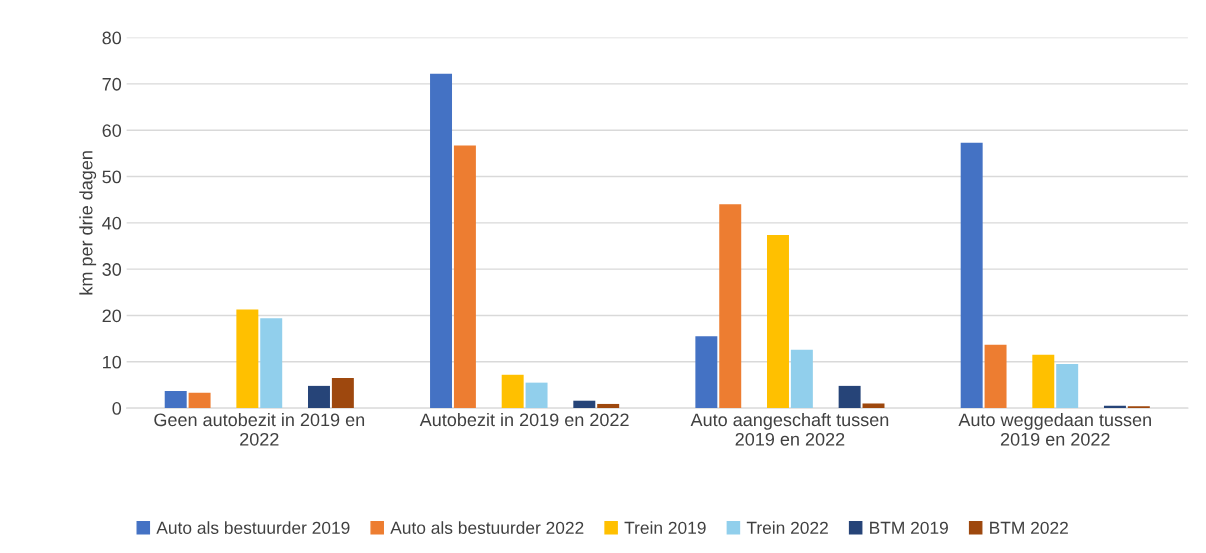  Describe the element at coordinates (112, 223) in the screenshot. I see `y-tick-label: 40` at that location.